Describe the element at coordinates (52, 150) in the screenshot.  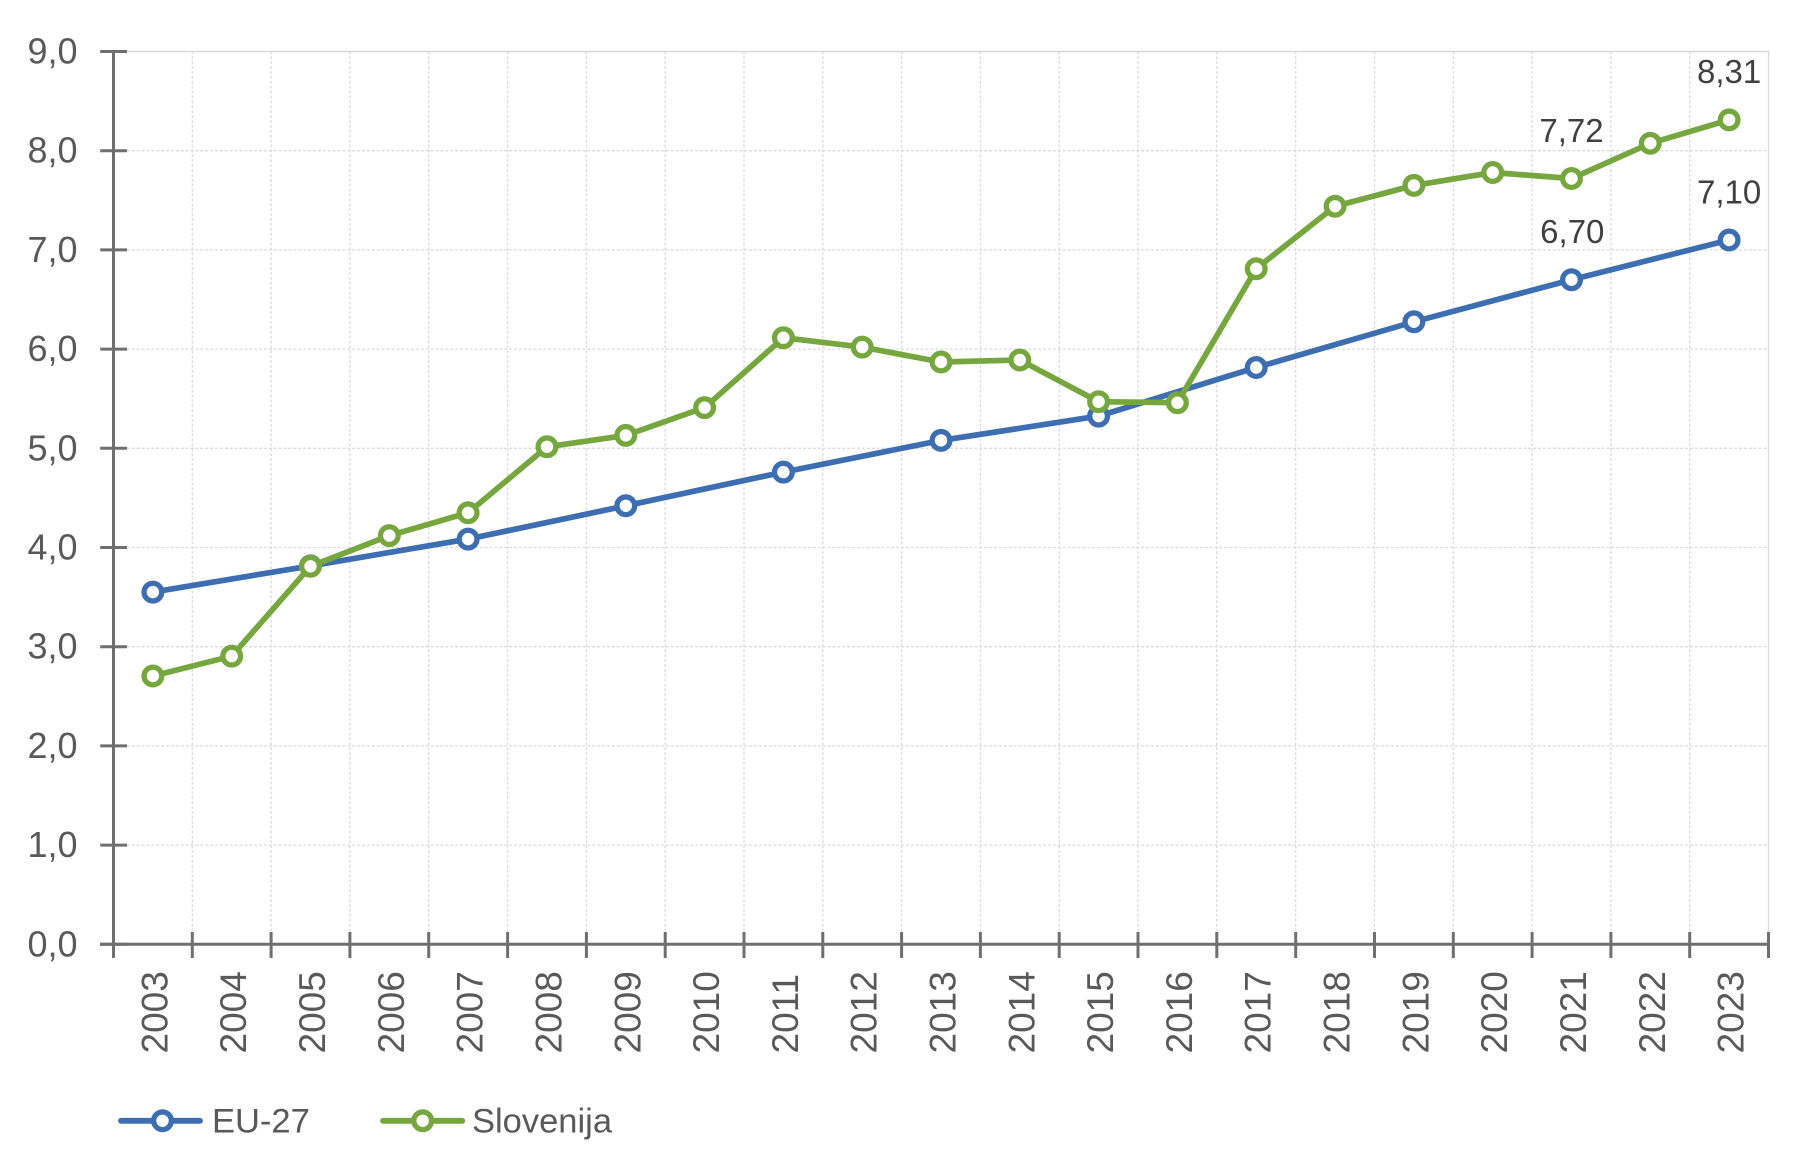
I see `svg-text: 8,0` at that location.